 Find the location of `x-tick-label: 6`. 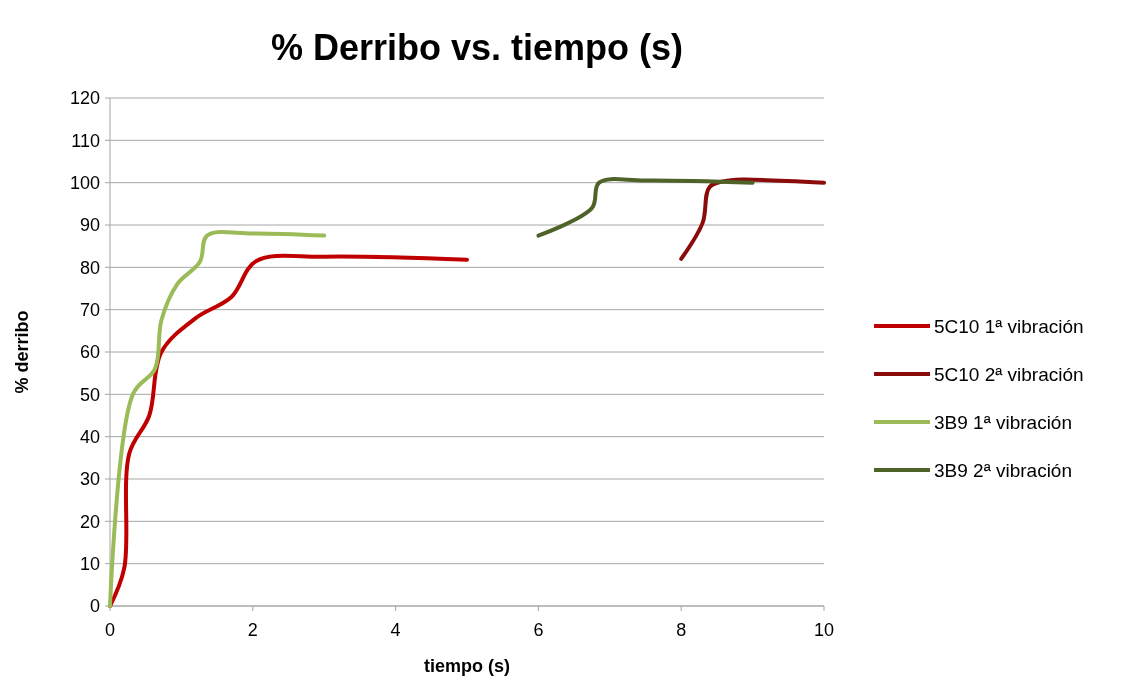

x-tick-label: 6 is located at coordinates (538, 630).